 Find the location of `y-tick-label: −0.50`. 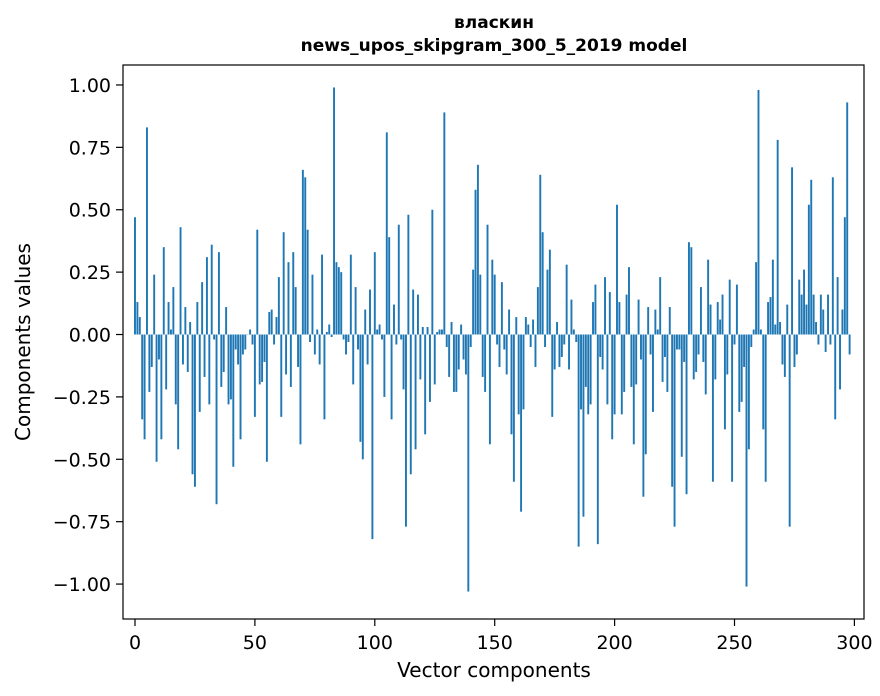

y-tick-label: −0.50 is located at coordinates (82, 460).